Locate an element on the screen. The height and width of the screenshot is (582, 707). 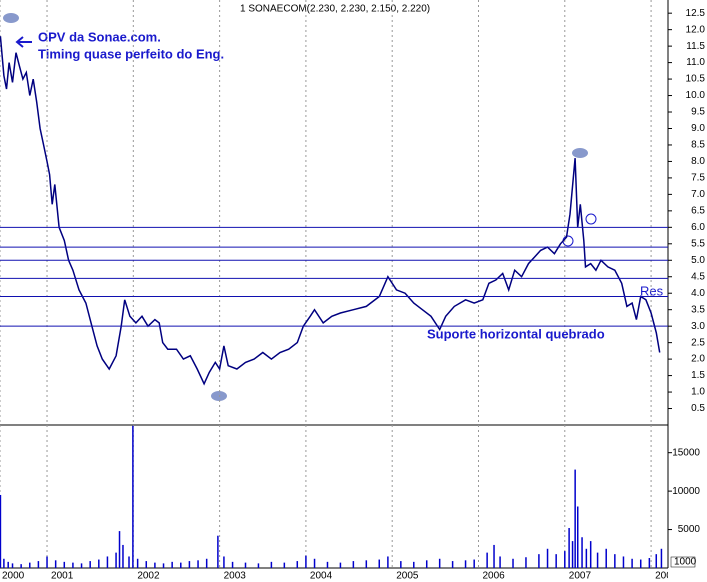
annotation: Res is located at coordinates (652, 290).